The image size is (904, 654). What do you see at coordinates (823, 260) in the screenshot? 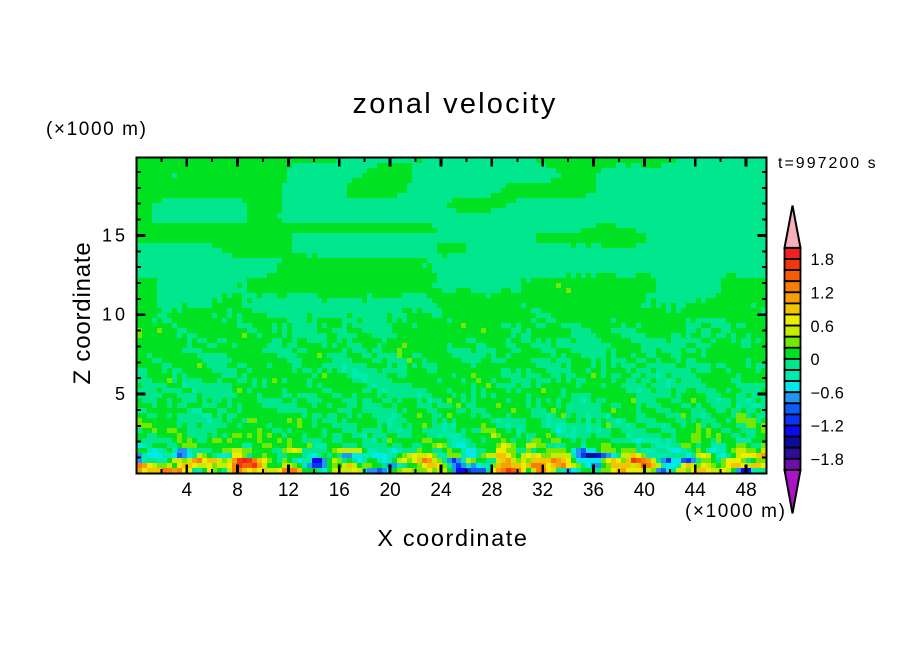
I see `svg-text: 1.8` at bounding box center [823, 260].